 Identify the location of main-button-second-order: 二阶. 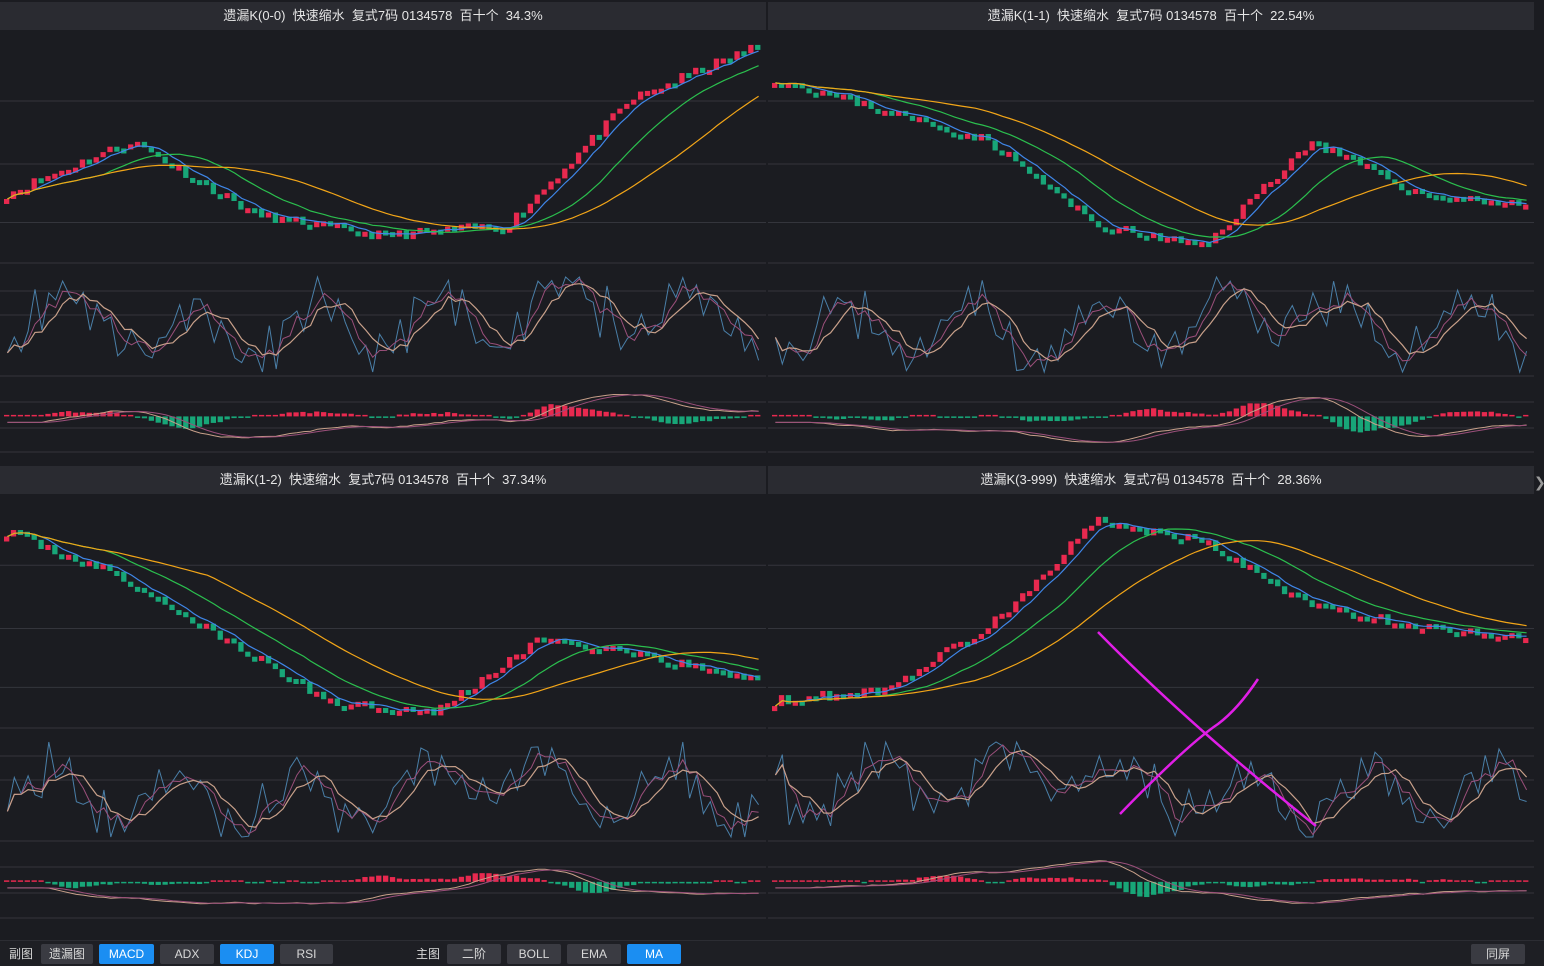
(474, 954).